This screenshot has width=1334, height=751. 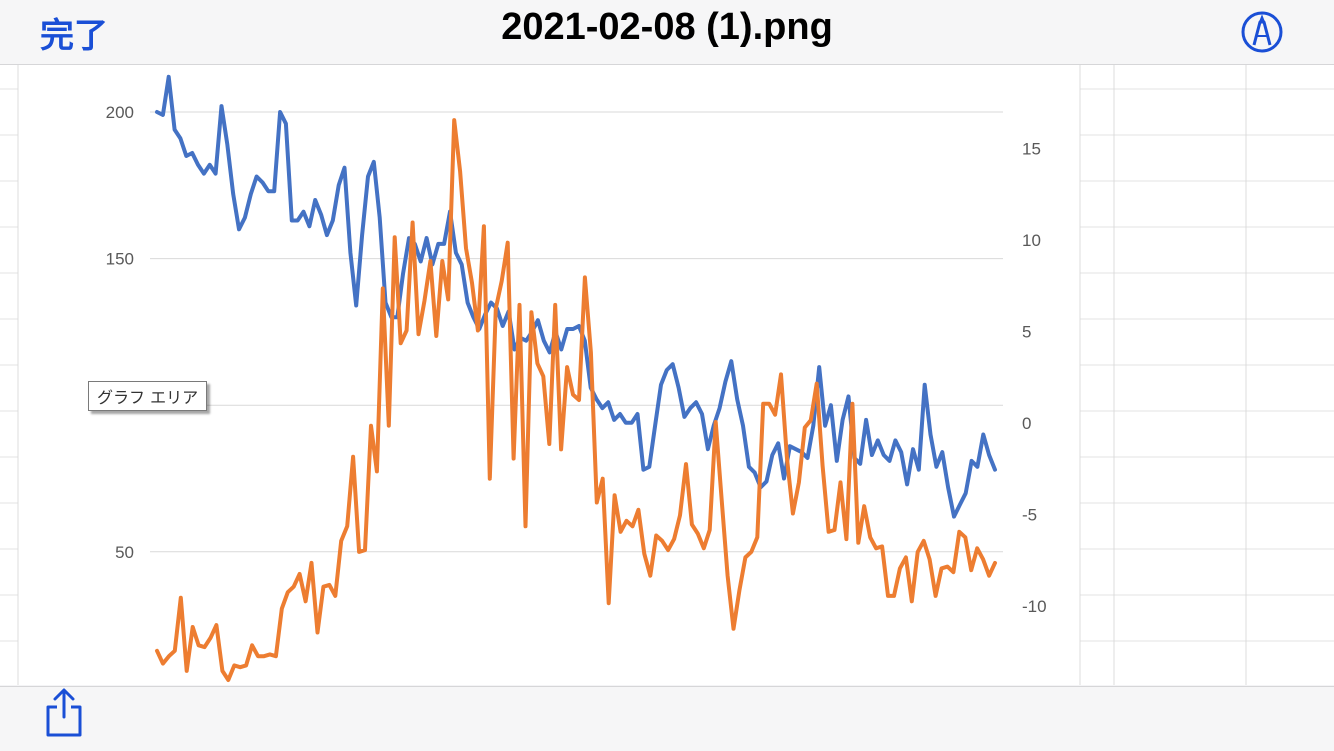 What do you see at coordinates (124, 552) in the screenshot?
I see `left-axis-tick-label: 50` at bounding box center [124, 552].